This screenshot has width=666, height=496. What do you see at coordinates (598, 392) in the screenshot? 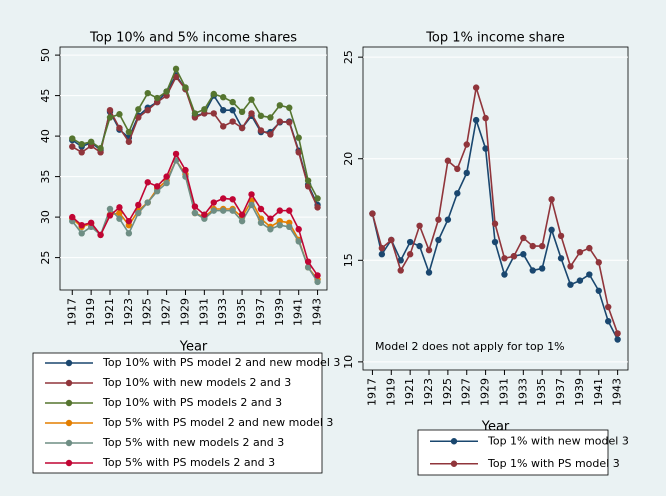
I see `x-tick-label: 1941` at bounding box center [598, 392].